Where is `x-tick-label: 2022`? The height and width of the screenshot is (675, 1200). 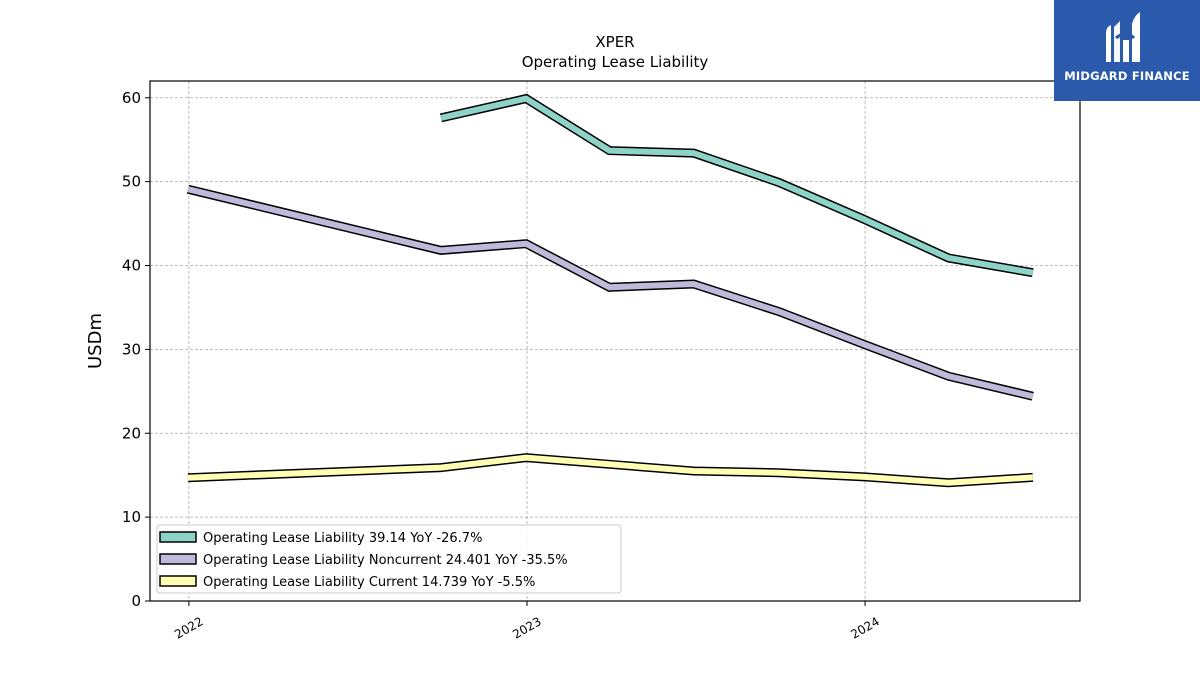 x-tick-label: 2022 is located at coordinates (188, 627).